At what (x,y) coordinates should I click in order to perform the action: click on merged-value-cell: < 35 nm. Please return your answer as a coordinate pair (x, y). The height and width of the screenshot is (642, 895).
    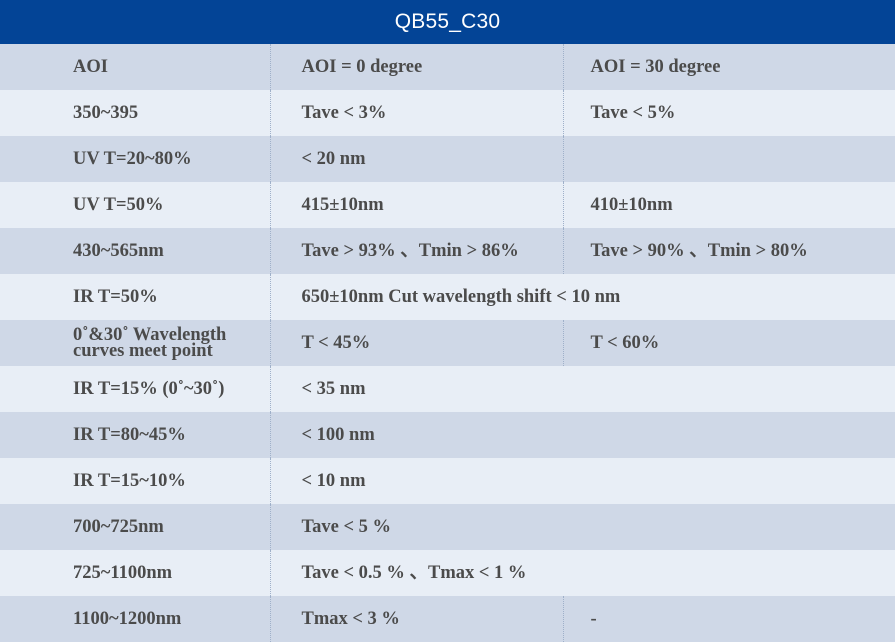
    Looking at the image, I should click on (582, 389).